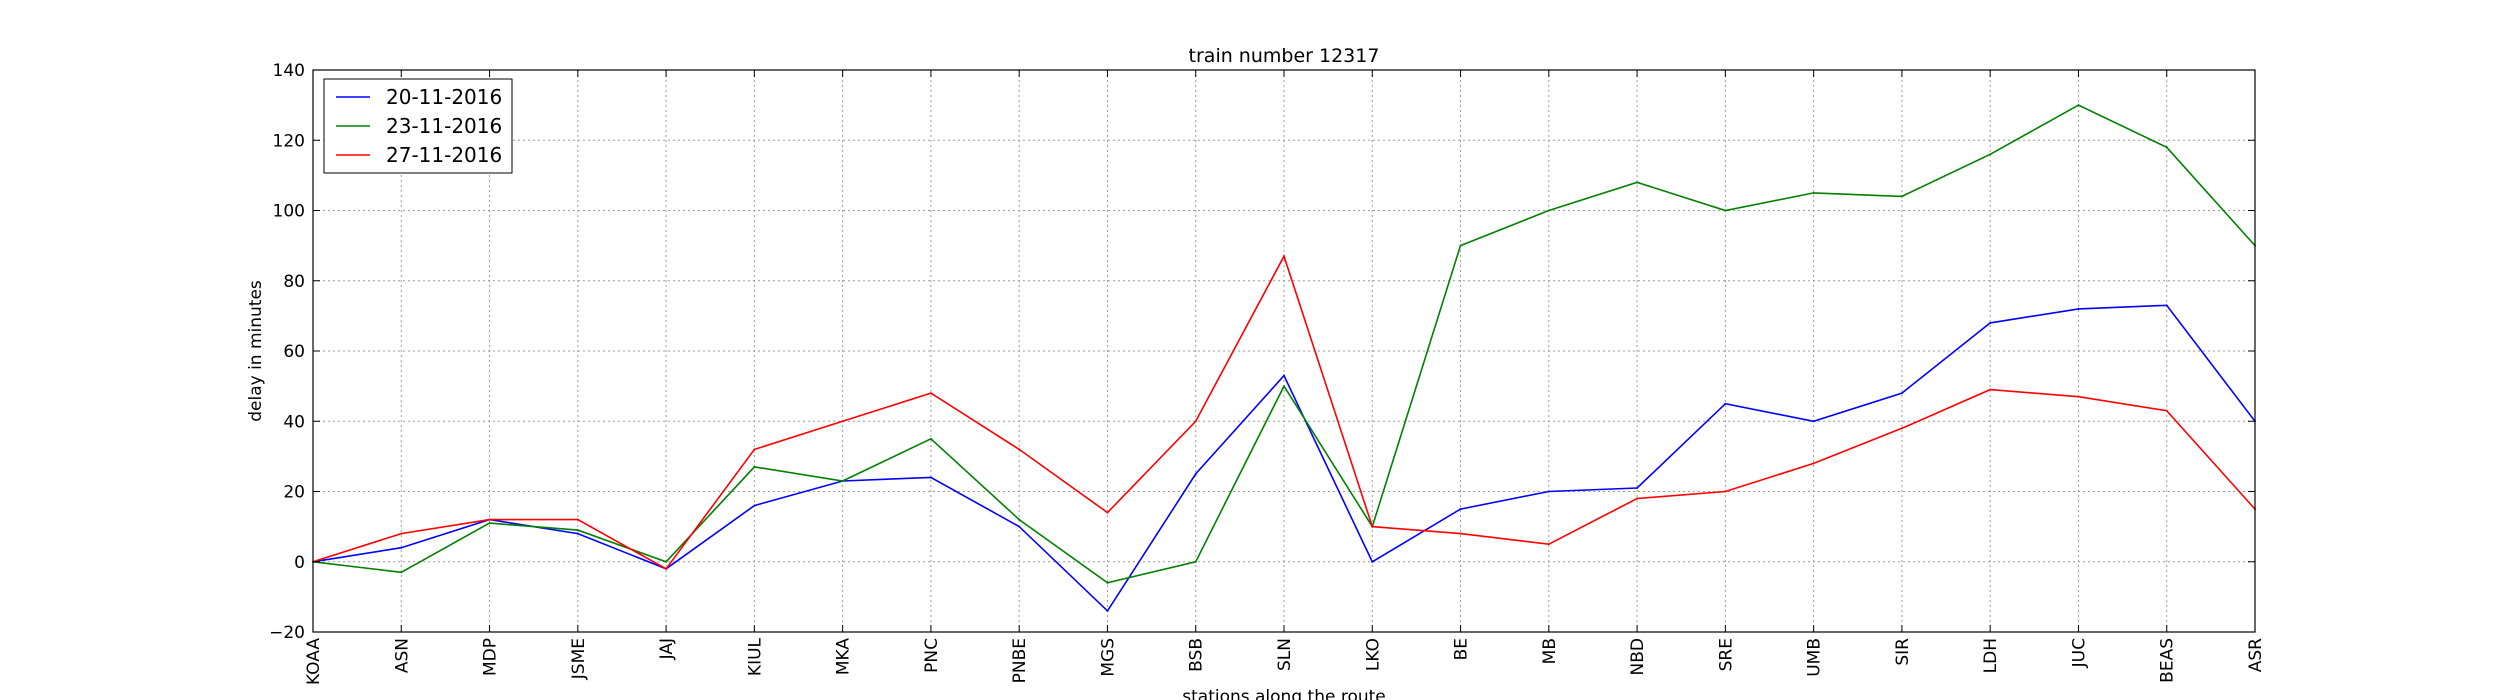 Image resolution: width=2500 pixels, height=700 pixels. Describe the element at coordinates (2256, 655) in the screenshot. I see `x-tick-label: ASR` at that location.